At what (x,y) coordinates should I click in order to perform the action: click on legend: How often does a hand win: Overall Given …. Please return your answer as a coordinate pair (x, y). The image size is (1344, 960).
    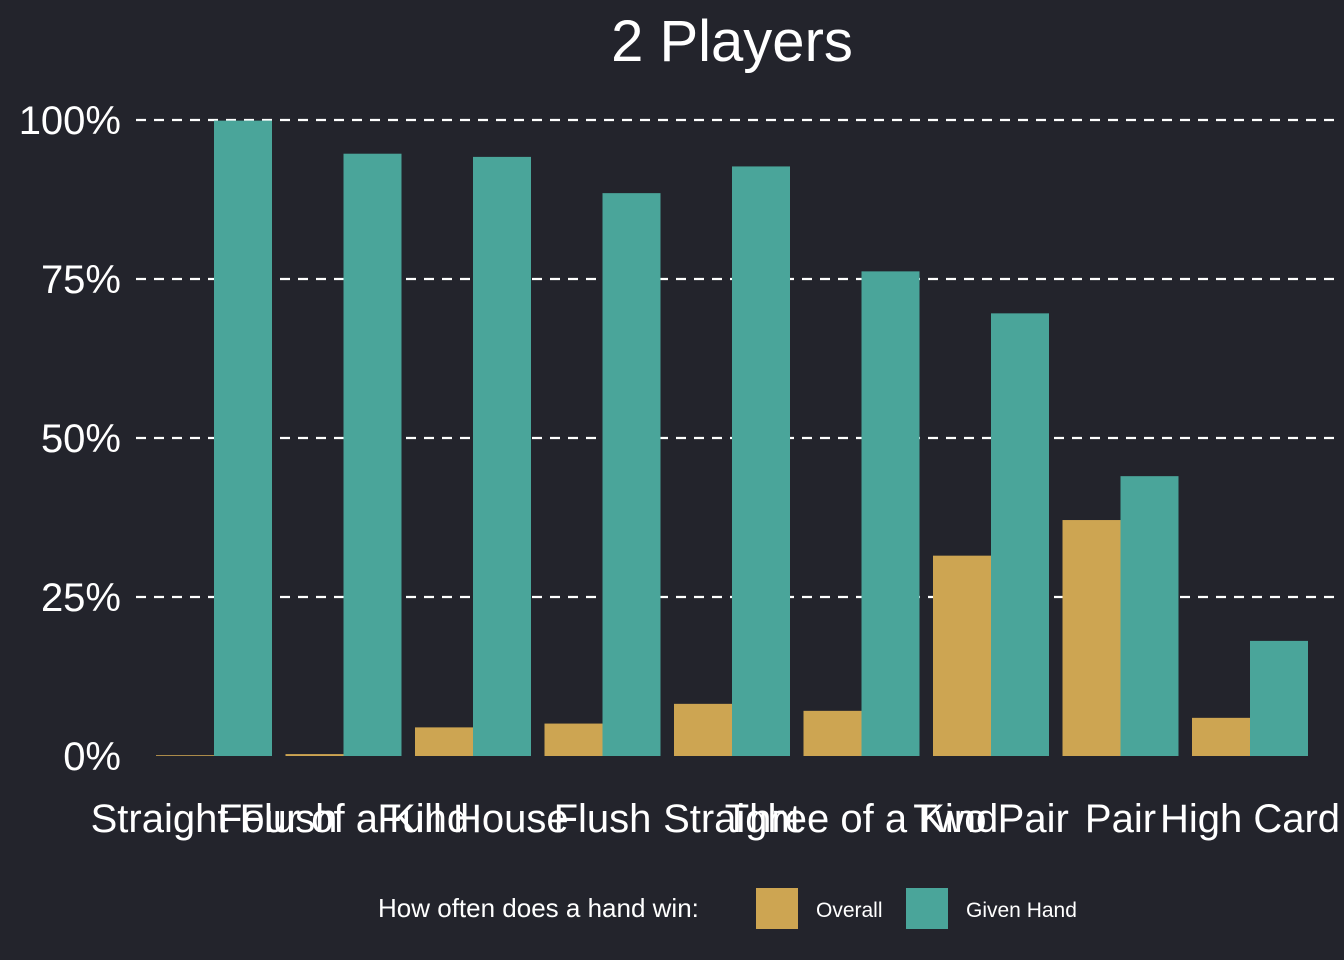
    Looking at the image, I should click on (727, 908).